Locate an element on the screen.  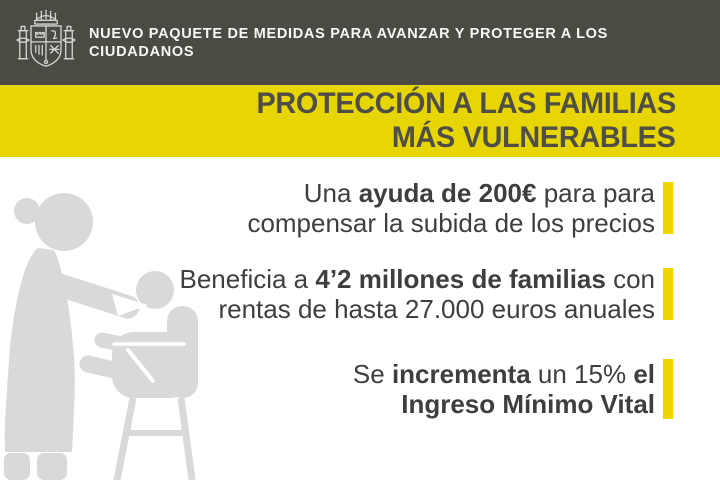
page-title-line-1: PROTECCIÓN A LAS FAMILIAS is located at coordinates (466, 103).